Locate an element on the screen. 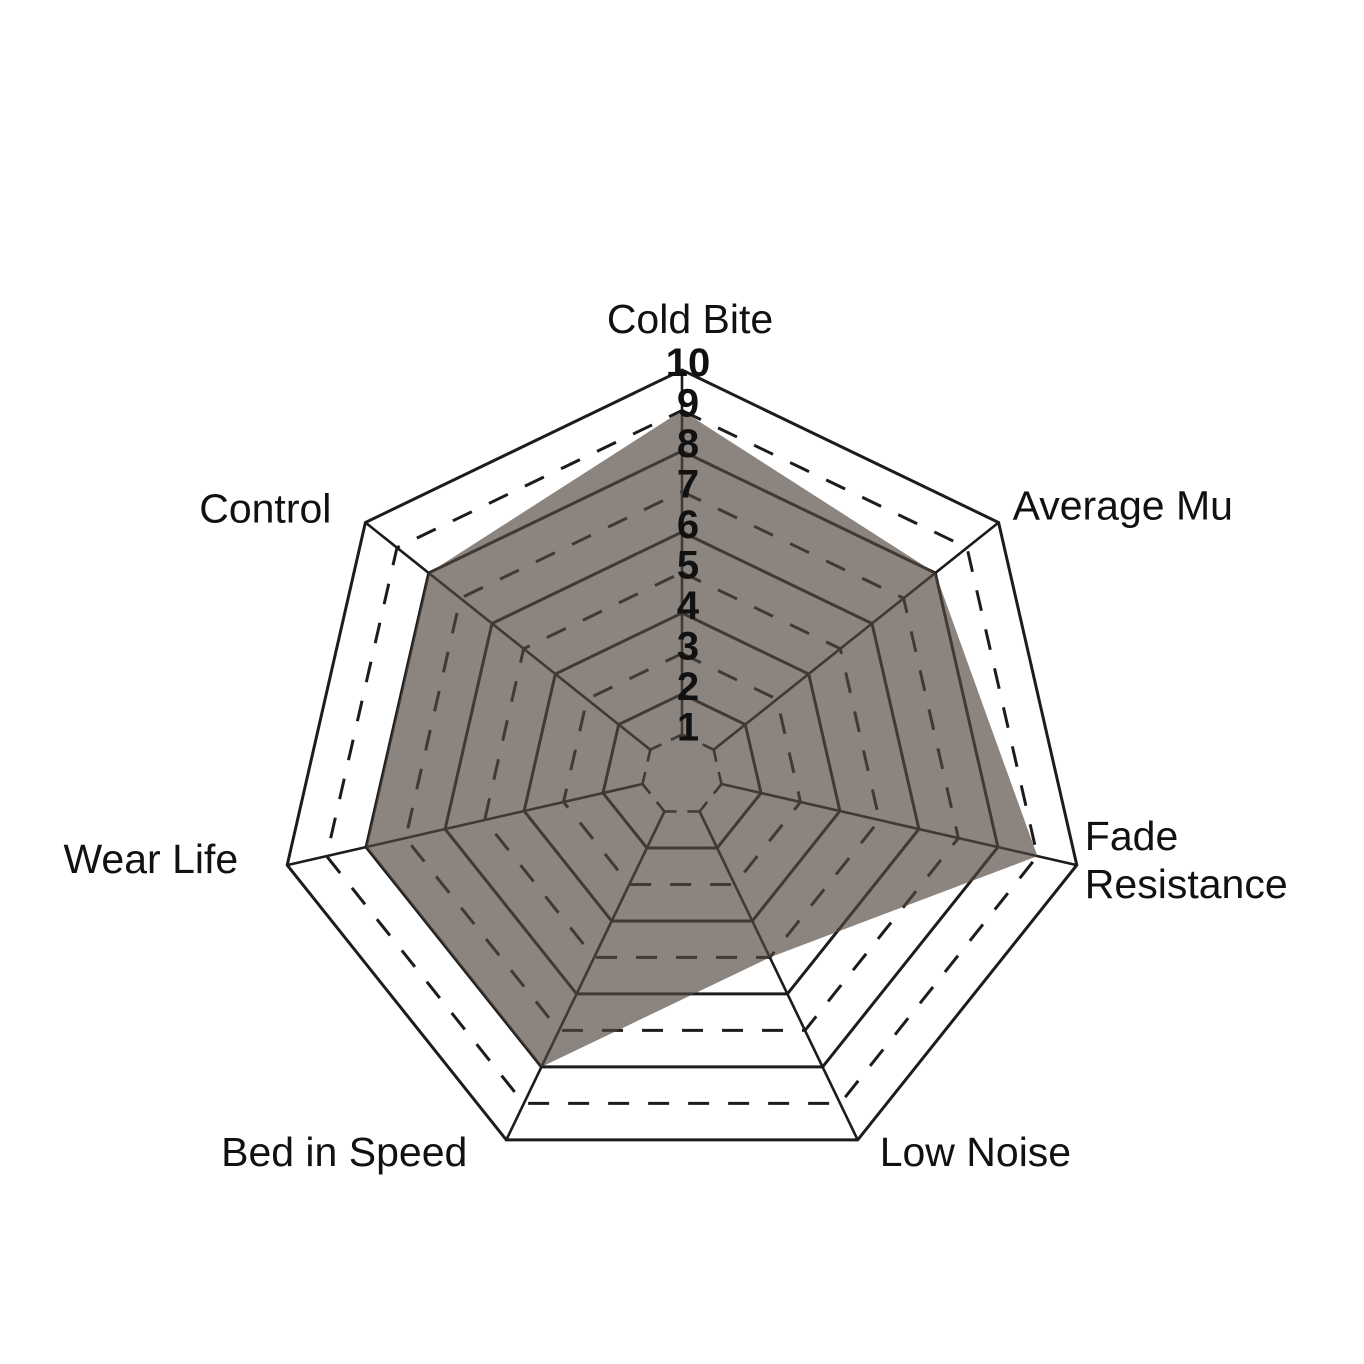 Image resolution: width=1364 pixels, height=1364 pixels. scale-tick-label-5: 5 is located at coordinates (688, 566).